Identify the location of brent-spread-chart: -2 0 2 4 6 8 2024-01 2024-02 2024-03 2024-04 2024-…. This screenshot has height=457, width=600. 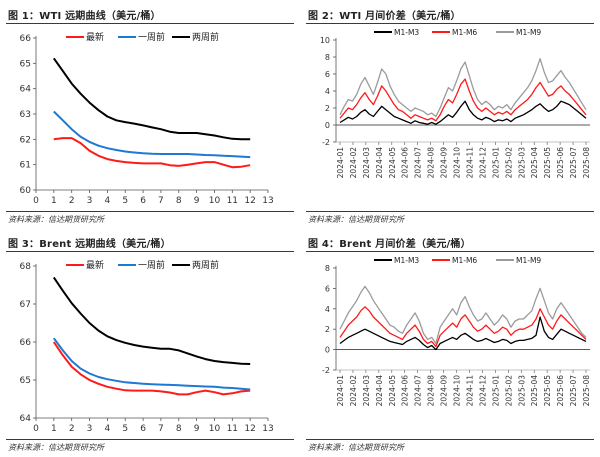
(456, 331).